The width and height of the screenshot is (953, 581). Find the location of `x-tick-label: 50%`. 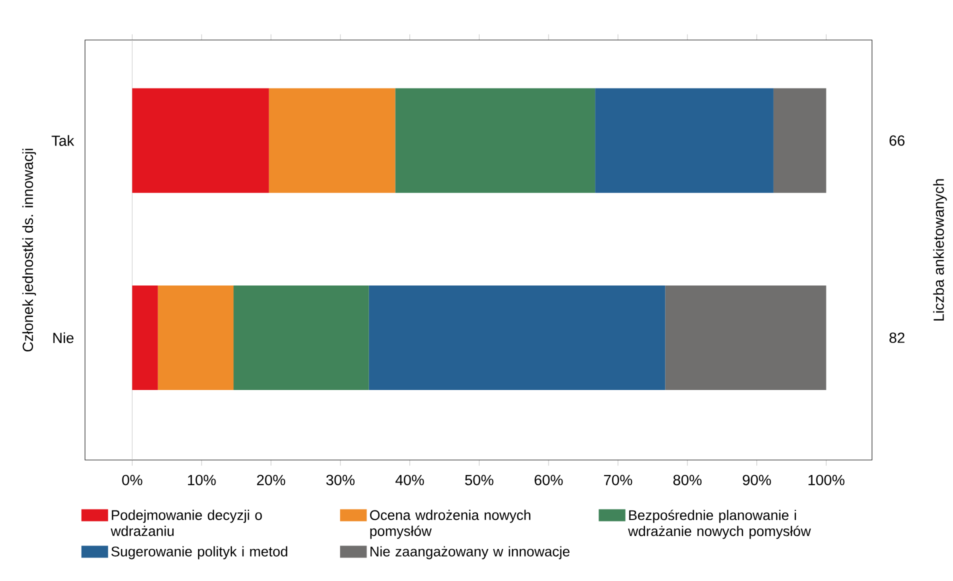

x-tick-label: 50% is located at coordinates (479, 480).